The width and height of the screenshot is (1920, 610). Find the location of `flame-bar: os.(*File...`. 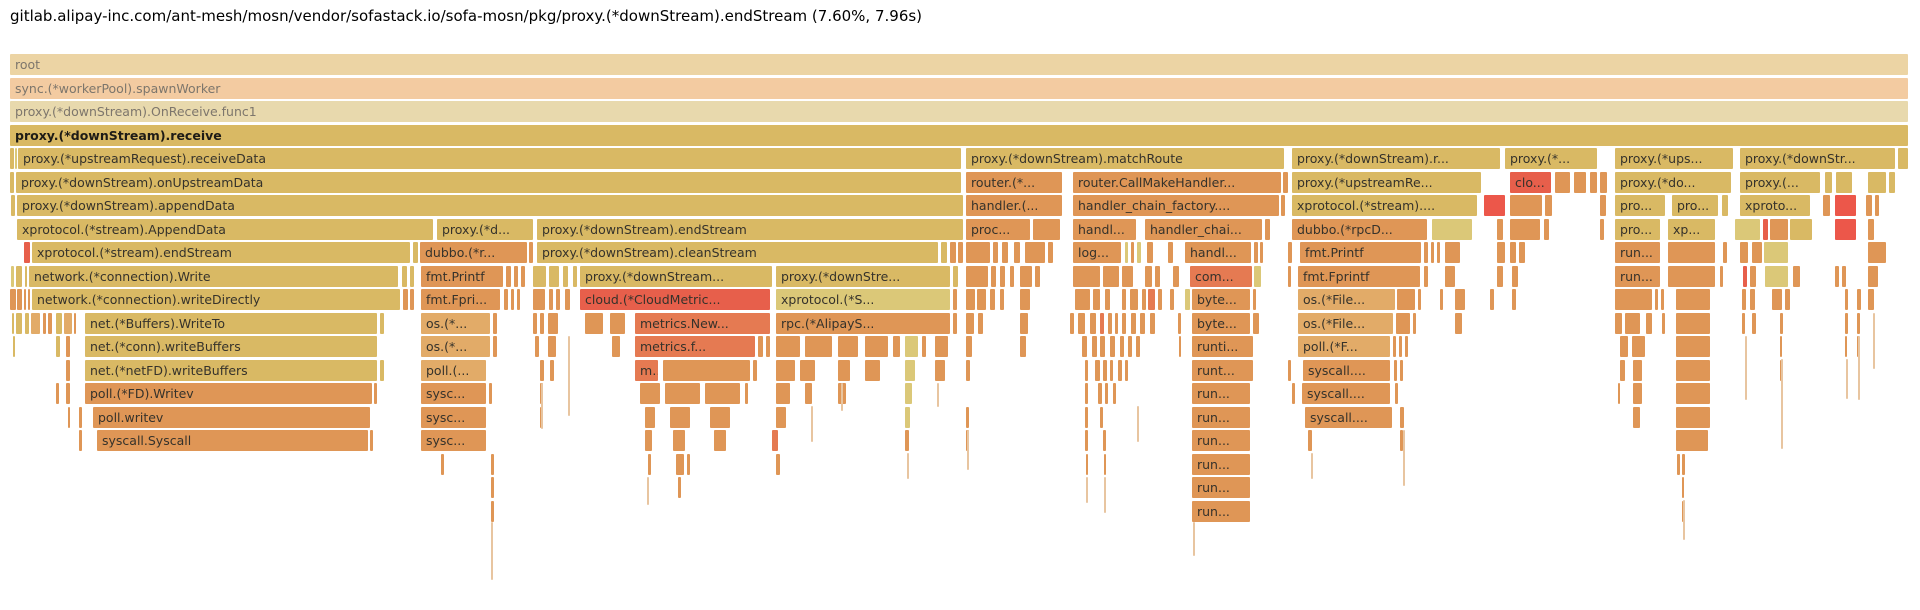

flame-bar: os.(*File... is located at coordinates (1345, 323).